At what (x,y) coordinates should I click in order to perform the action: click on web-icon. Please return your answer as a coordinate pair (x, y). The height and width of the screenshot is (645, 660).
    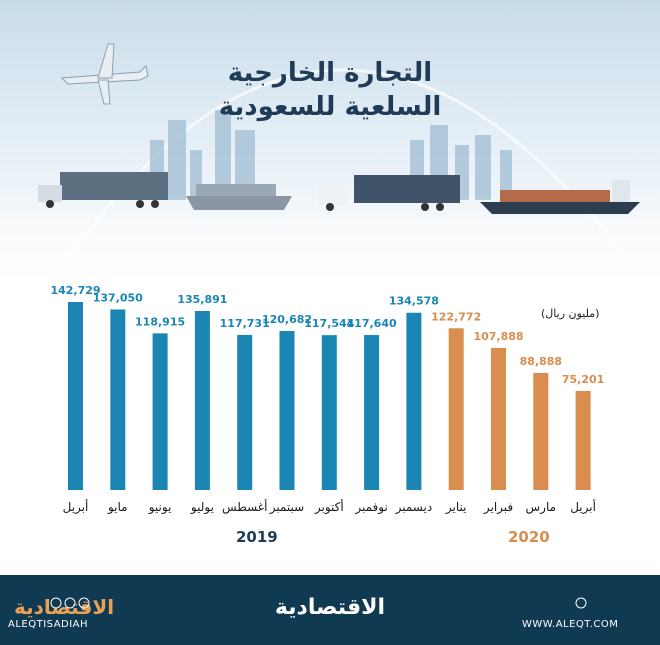
    Looking at the image, I should click on (581, 603).